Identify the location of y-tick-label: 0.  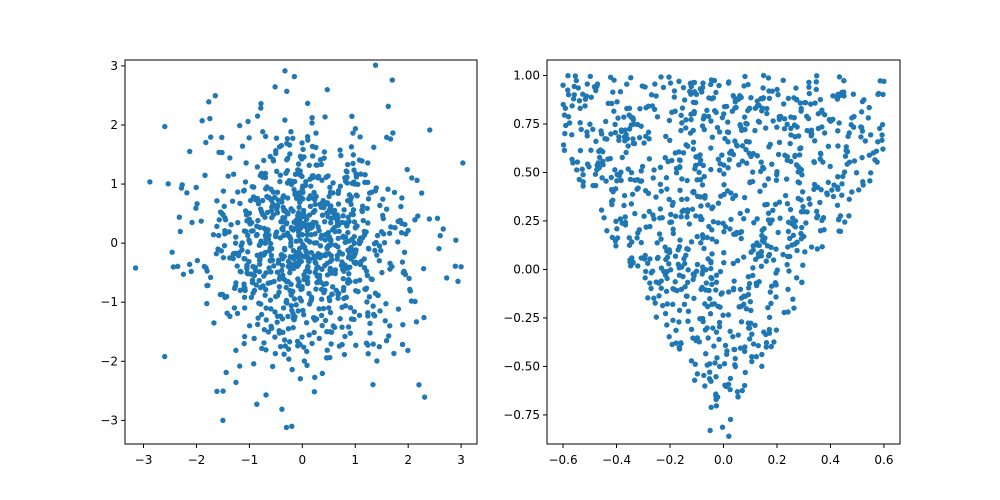
(114, 243).